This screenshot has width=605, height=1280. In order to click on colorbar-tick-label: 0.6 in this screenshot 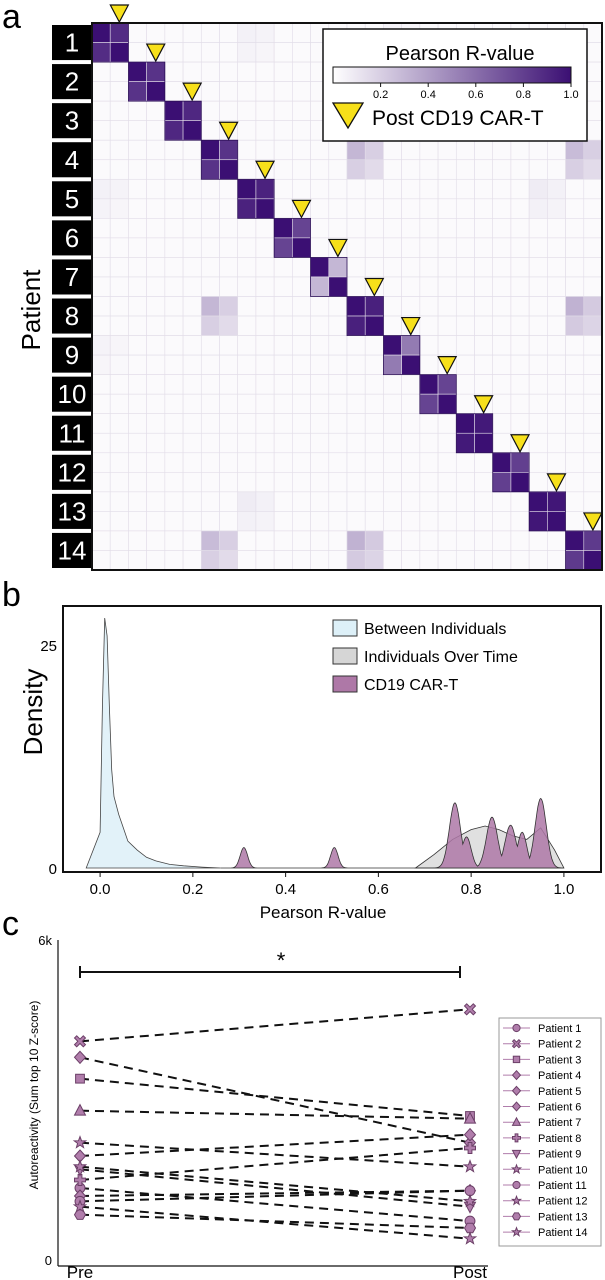, I will do `click(475, 95)`.